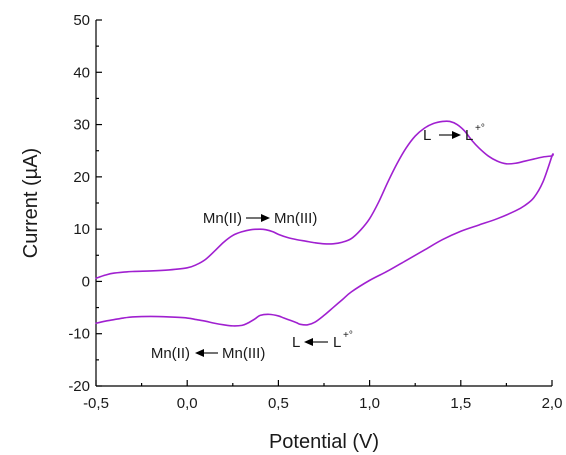 This screenshot has height=455, width=566. Describe the element at coordinates (187, 403) in the screenshot. I see `x-tick-label: 0,0` at that location.